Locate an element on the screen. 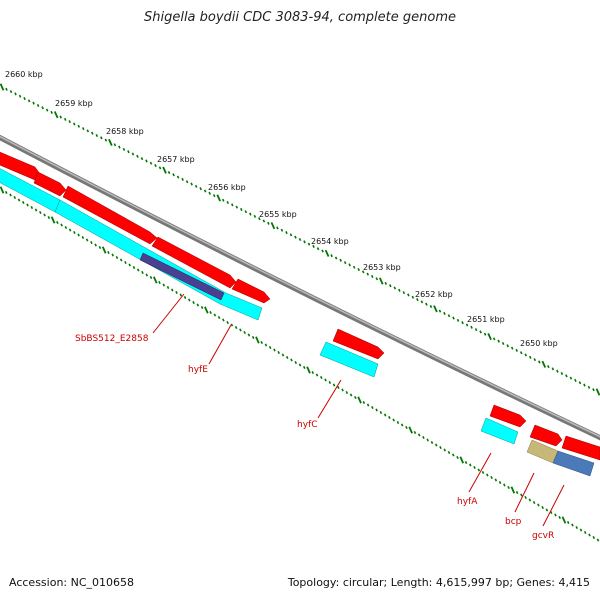 The height and width of the screenshot is (600, 600). kbp-label: 2659 kbp is located at coordinates (74, 103).